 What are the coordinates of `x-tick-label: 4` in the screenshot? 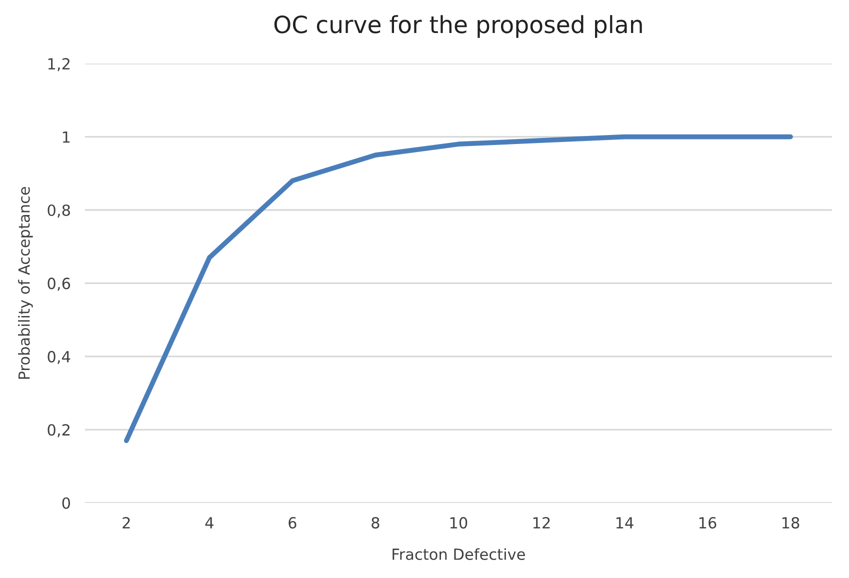 It's located at (209, 522).